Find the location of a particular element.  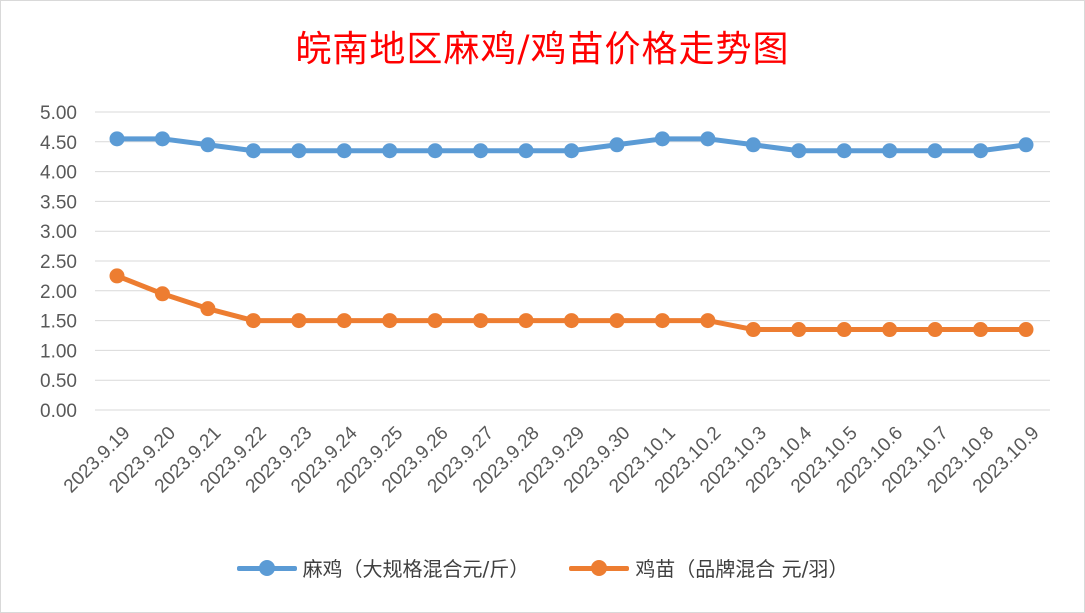

y-tick-label: 3.50 is located at coordinates (58, 202).